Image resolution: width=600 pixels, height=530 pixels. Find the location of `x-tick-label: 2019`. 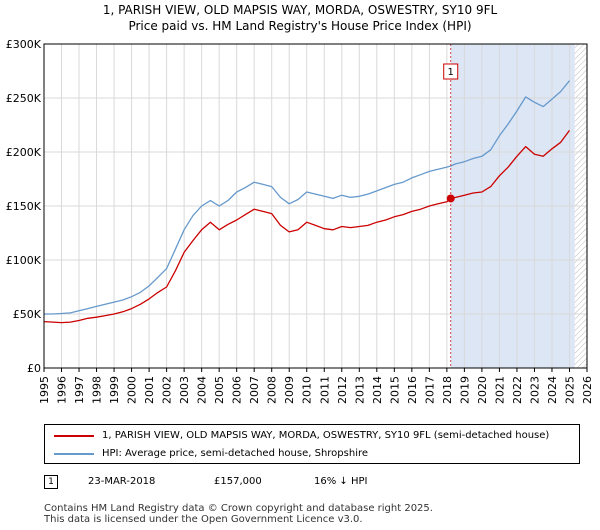

x-tick-label: 2019 is located at coordinates (464, 390).